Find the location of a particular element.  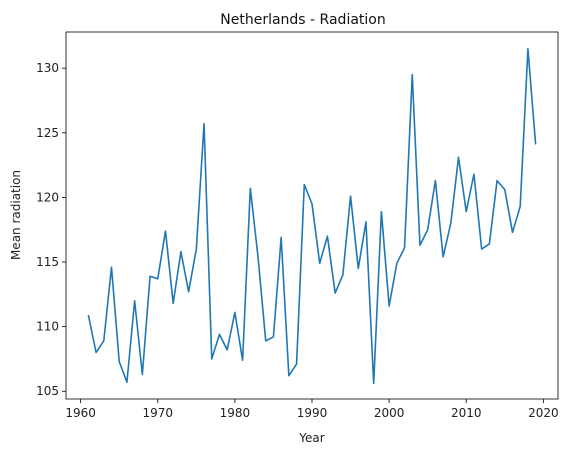

y-tick-label: 125 is located at coordinates (47, 133).